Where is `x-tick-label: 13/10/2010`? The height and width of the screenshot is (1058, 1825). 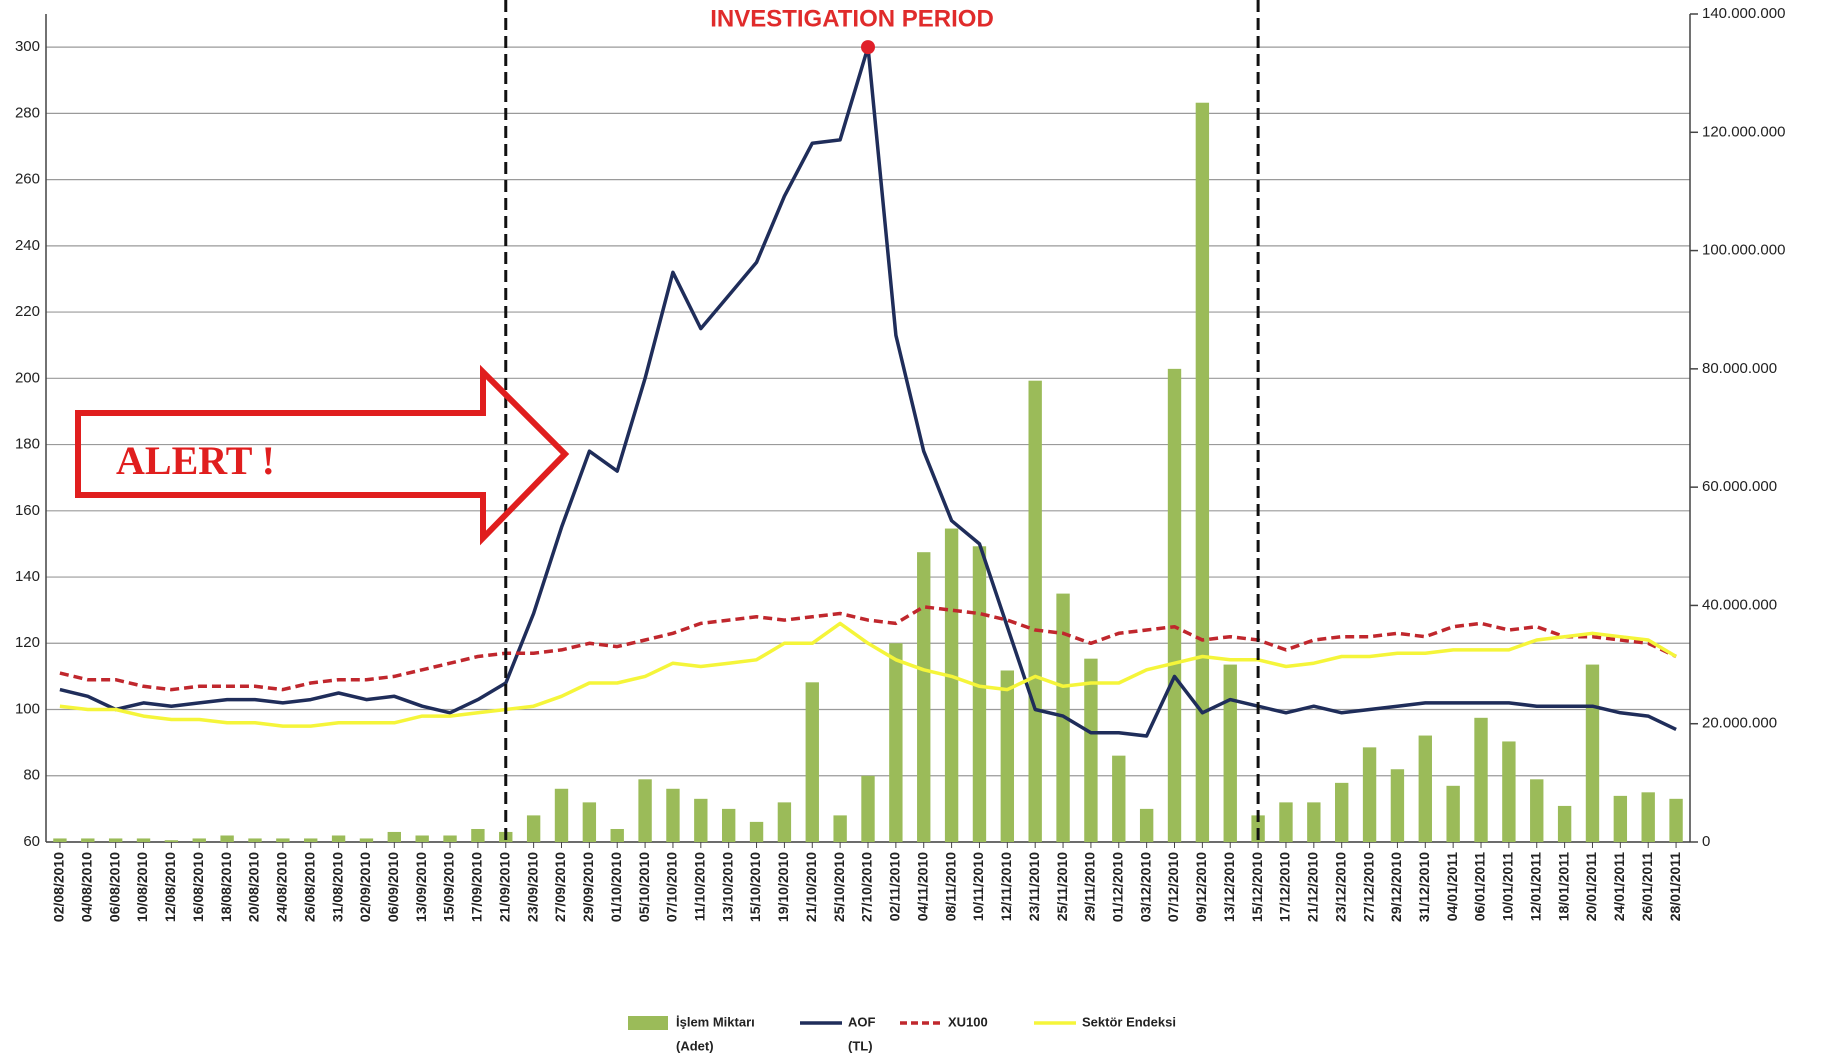 x-tick-label: 13/10/2010 is located at coordinates (727, 887).